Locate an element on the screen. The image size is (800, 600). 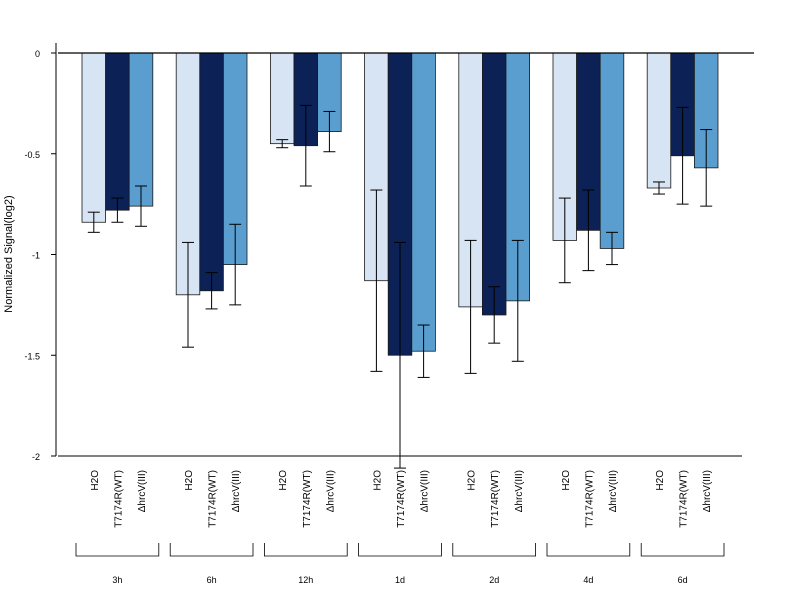
group-label: 3h is located at coordinates (117, 580).